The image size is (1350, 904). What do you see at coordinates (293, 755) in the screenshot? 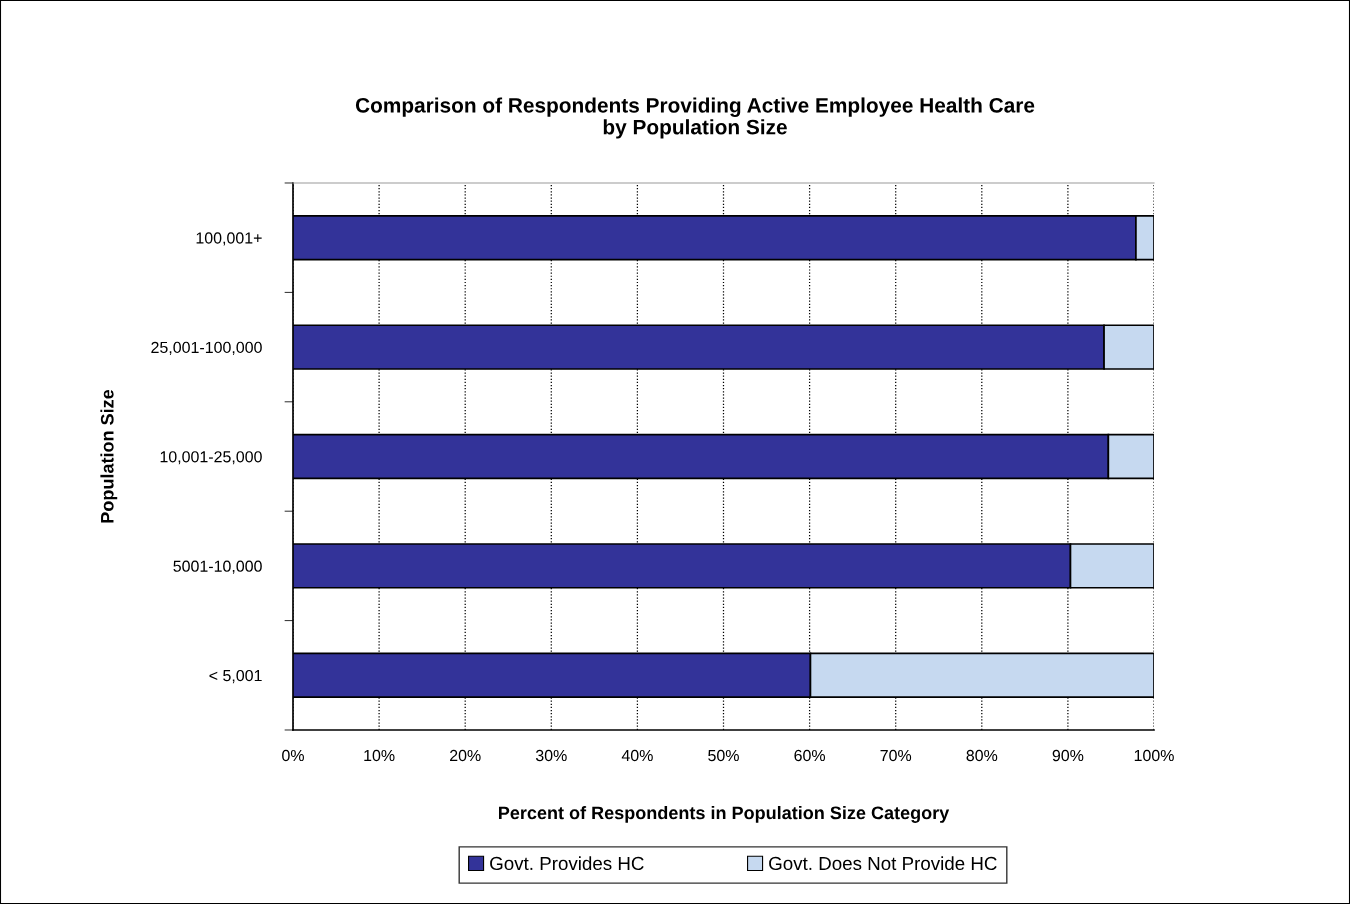
I see `x-tick-label: 0%` at bounding box center [293, 755].